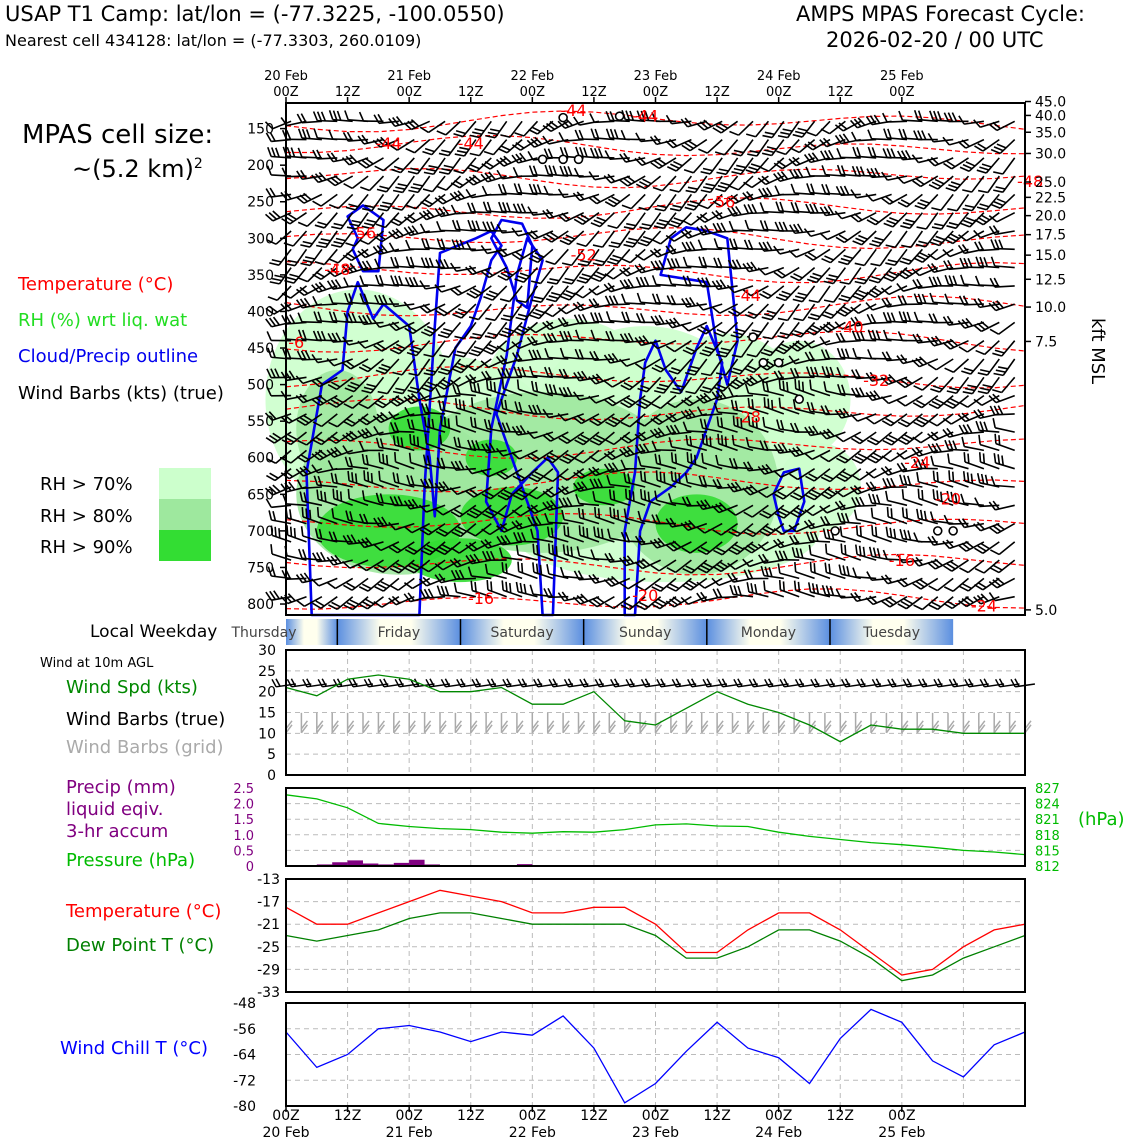  I want to click on legend-wind-barbs: Wind Barbs (kts) (true), so click(121, 393).